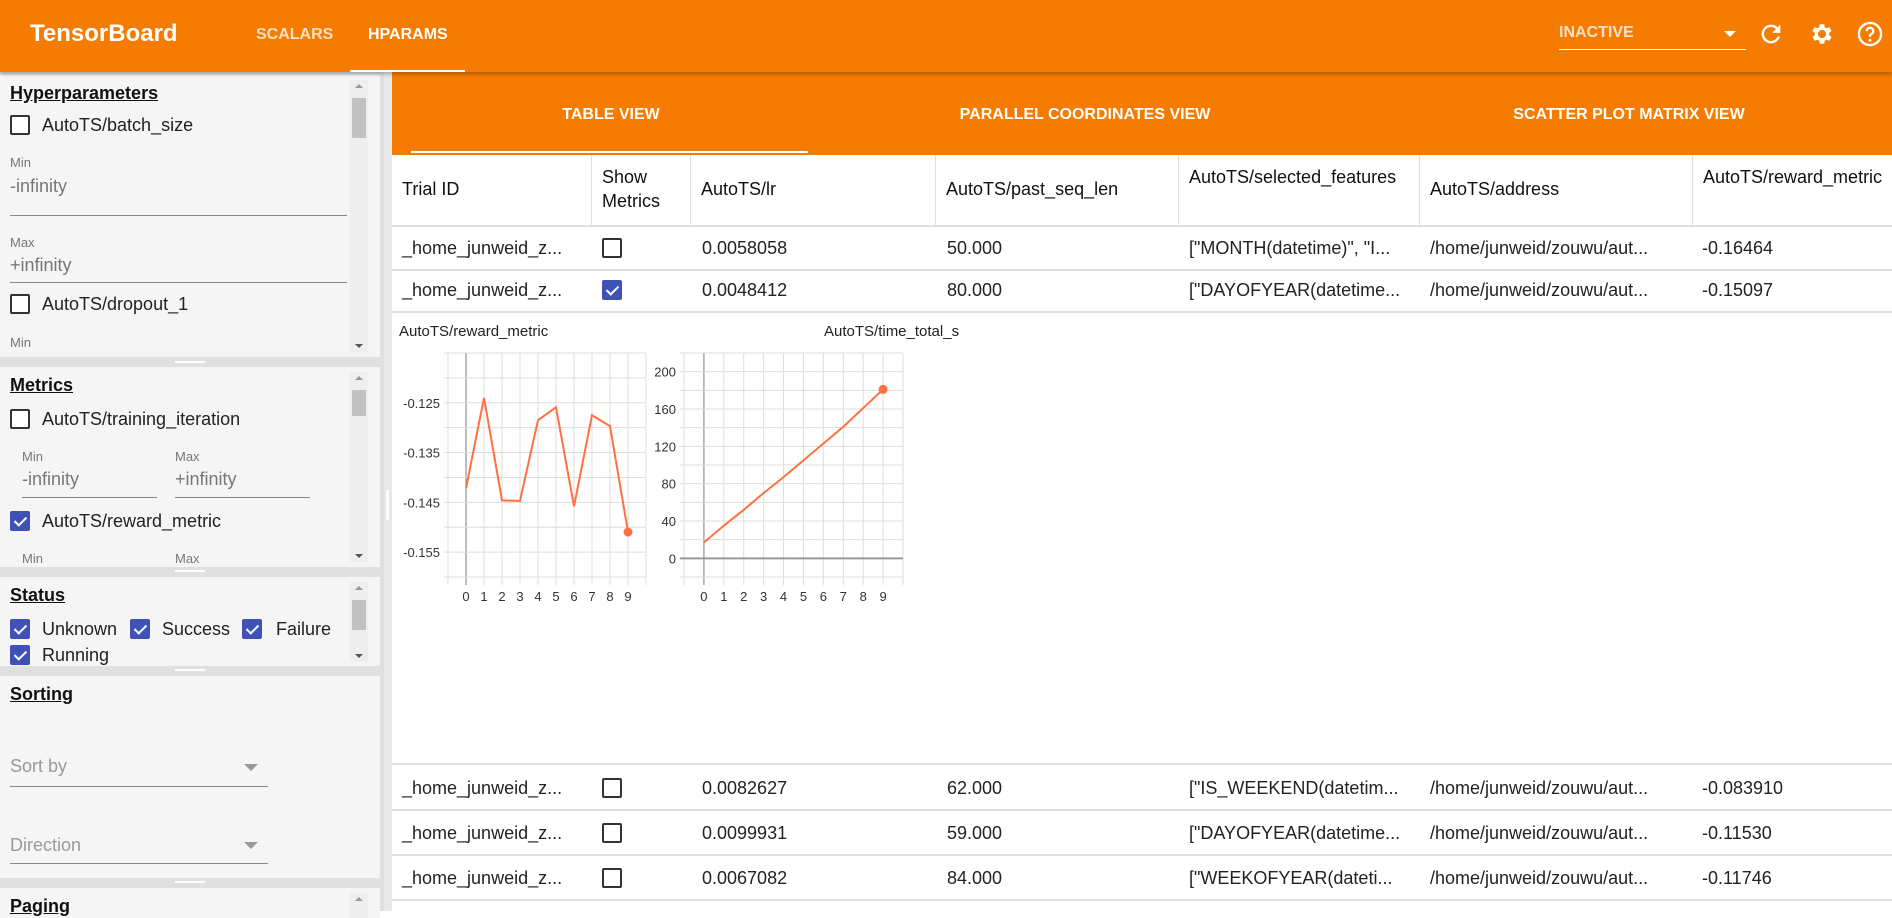 The height and width of the screenshot is (918, 1892). Describe the element at coordinates (1596, 32) in the screenshot. I see `select-value: INACTIVE` at that location.